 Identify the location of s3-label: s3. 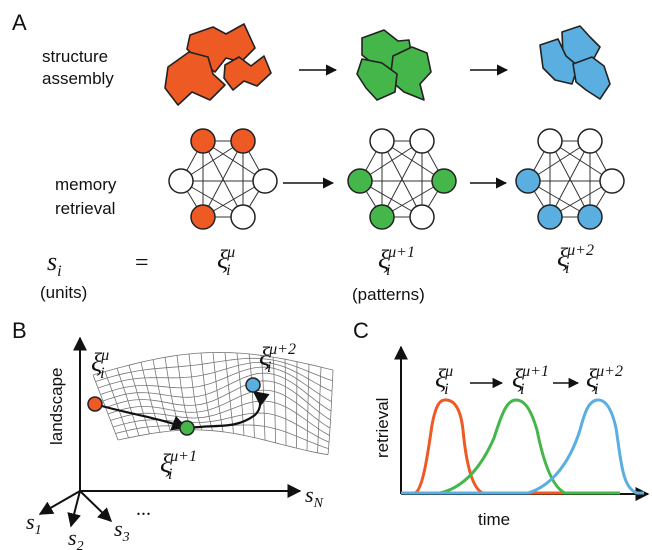
(122, 530).